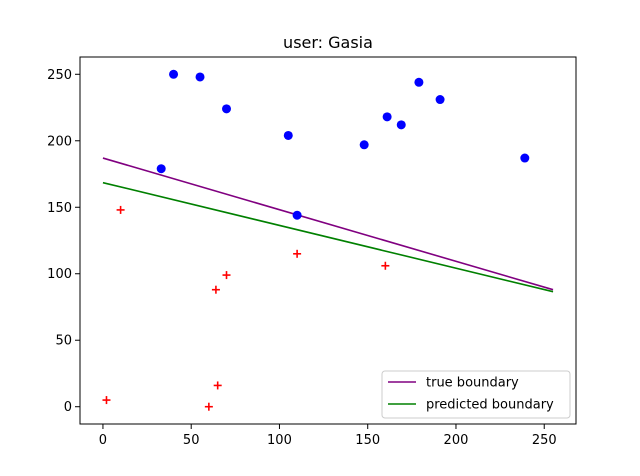  Describe the element at coordinates (59, 208) in the screenshot. I see `y-tick-label: 150` at that location.